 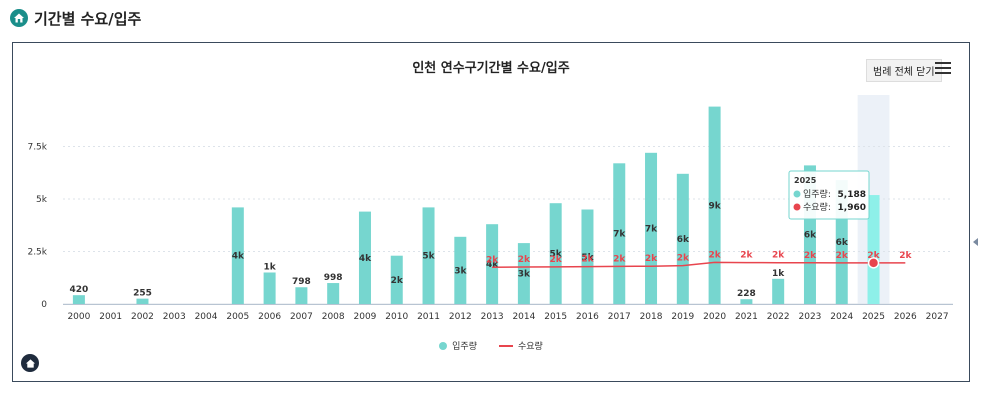 What do you see at coordinates (937, 317) in the screenshot?
I see `x-tick-label: 2027` at bounding box center [937, 317].